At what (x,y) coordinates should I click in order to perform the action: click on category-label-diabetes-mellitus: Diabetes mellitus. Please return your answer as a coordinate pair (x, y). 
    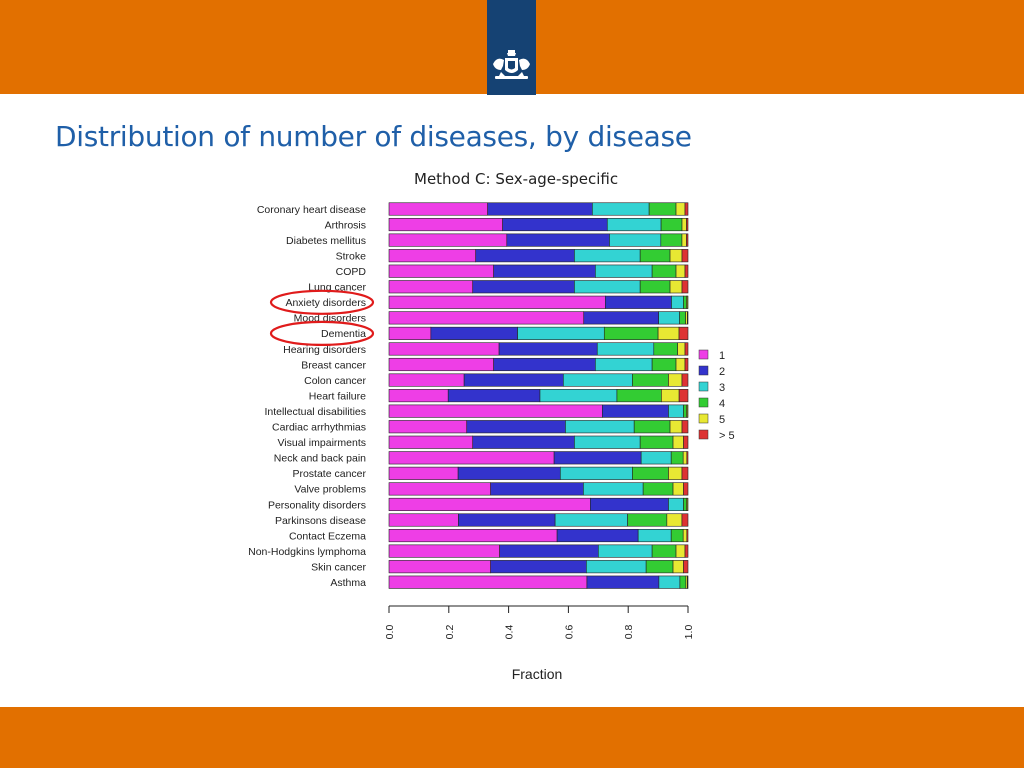
    Looking at the image, I should click on (326, 241).